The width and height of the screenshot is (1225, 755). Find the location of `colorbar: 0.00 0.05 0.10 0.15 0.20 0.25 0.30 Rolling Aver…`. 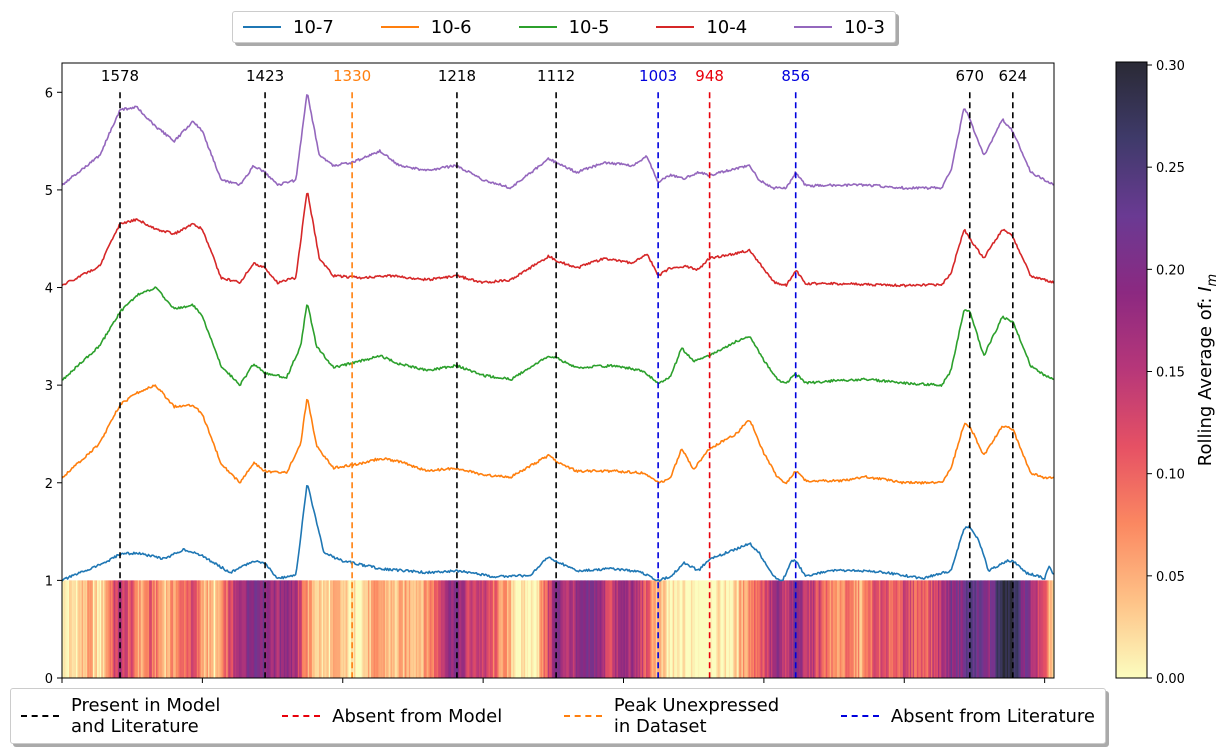

colorbar: 0.00 0.05 0.10 0.15 0.20 0.25 0.30 Rolling Aver… is located at coordinates (1167, 373).